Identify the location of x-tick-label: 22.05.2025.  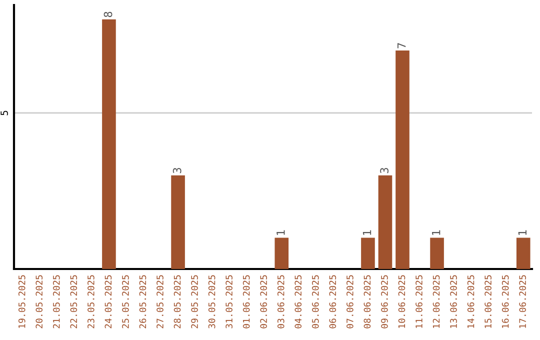
(74, 301).